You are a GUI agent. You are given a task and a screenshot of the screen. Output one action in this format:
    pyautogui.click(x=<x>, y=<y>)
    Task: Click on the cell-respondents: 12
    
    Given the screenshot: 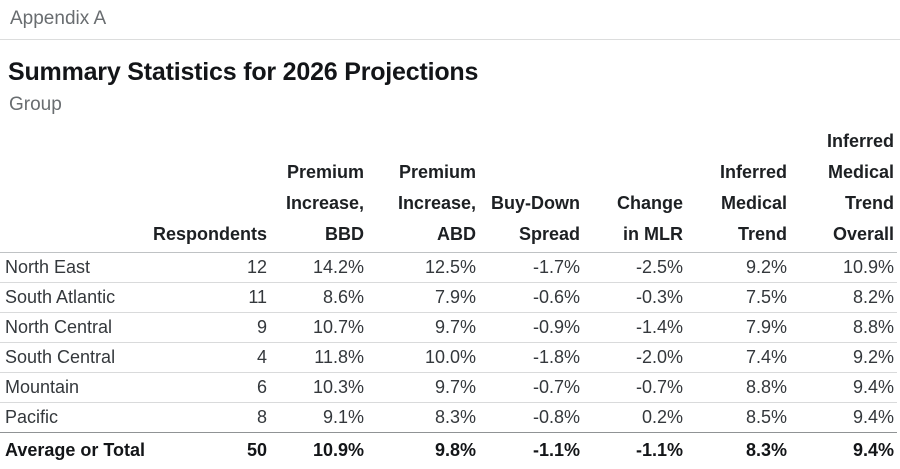 What is the action you would take?
    pyautogui.click(x=210, y=267)
    